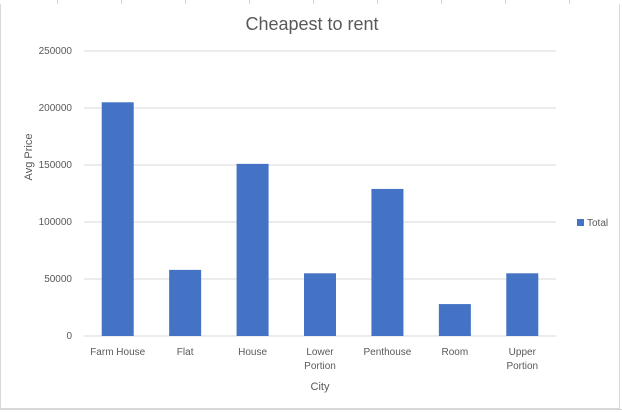 This screenshot has height=412, width=622. Describe the element at coordinates (58, 279) in the screenshot. I see `y-tick-label: 50000` at that location.